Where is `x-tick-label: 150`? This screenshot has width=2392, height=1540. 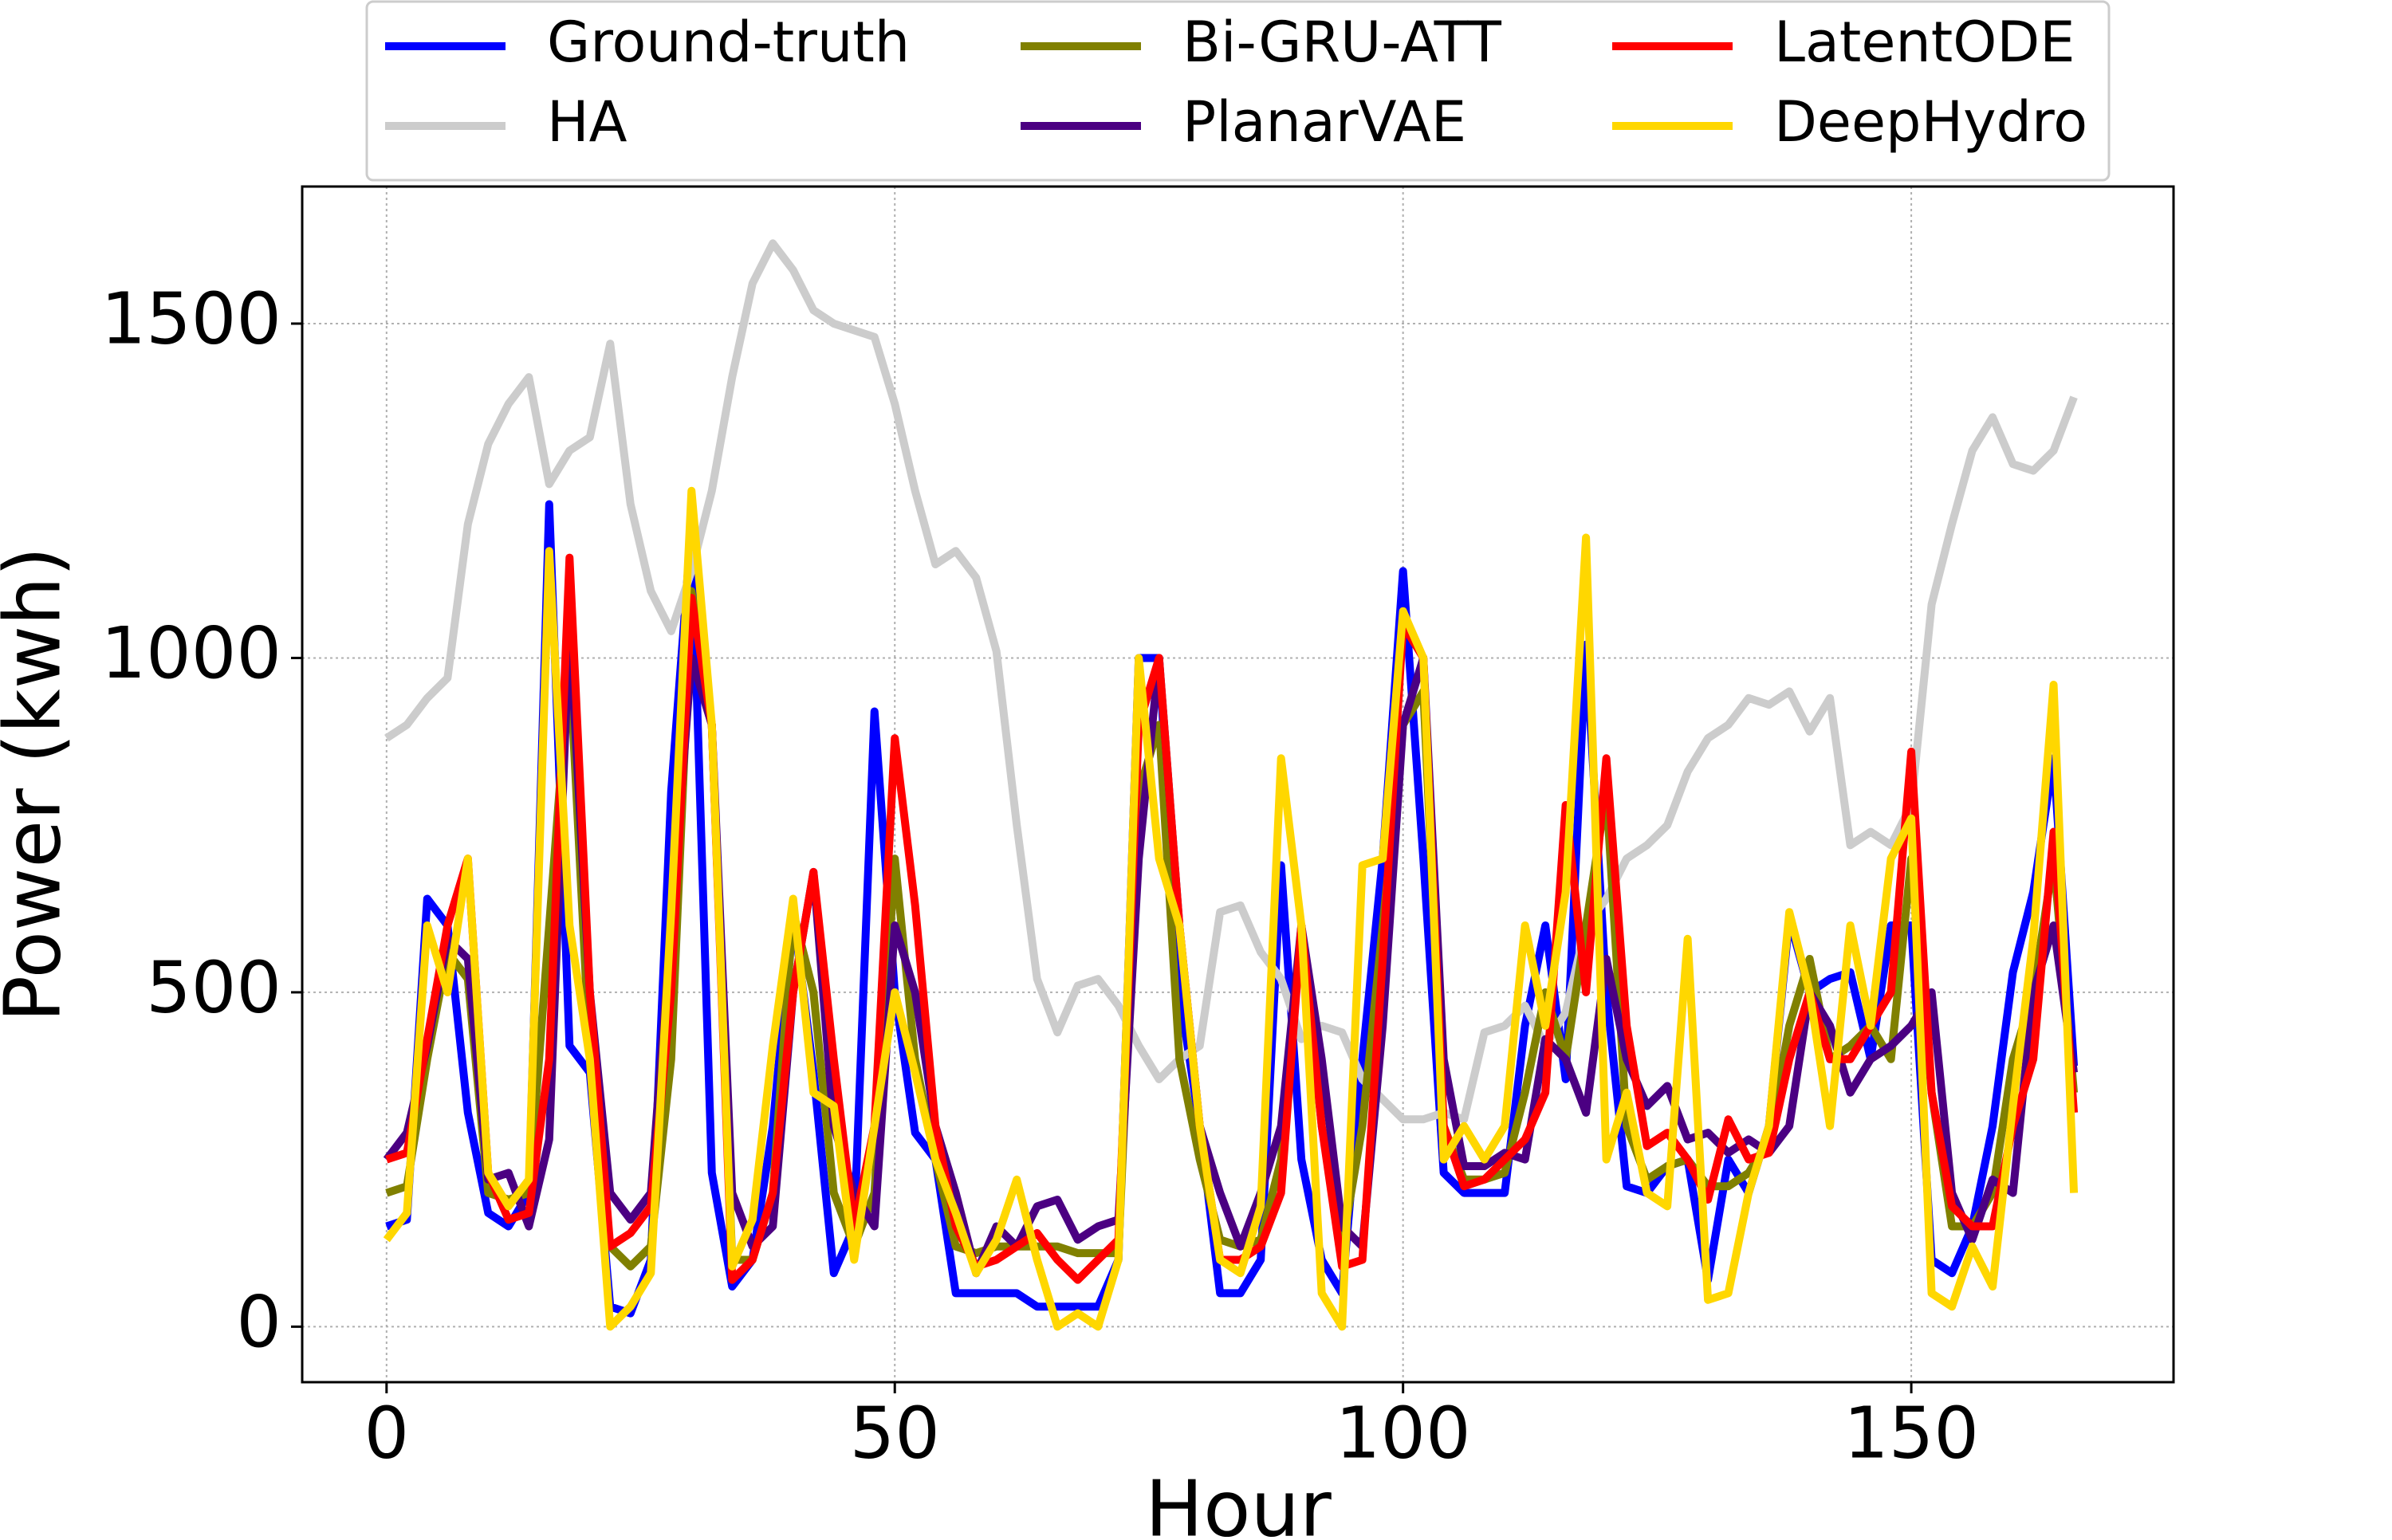
x-tick-label: 150 is located at coordinates (1911, 1432).